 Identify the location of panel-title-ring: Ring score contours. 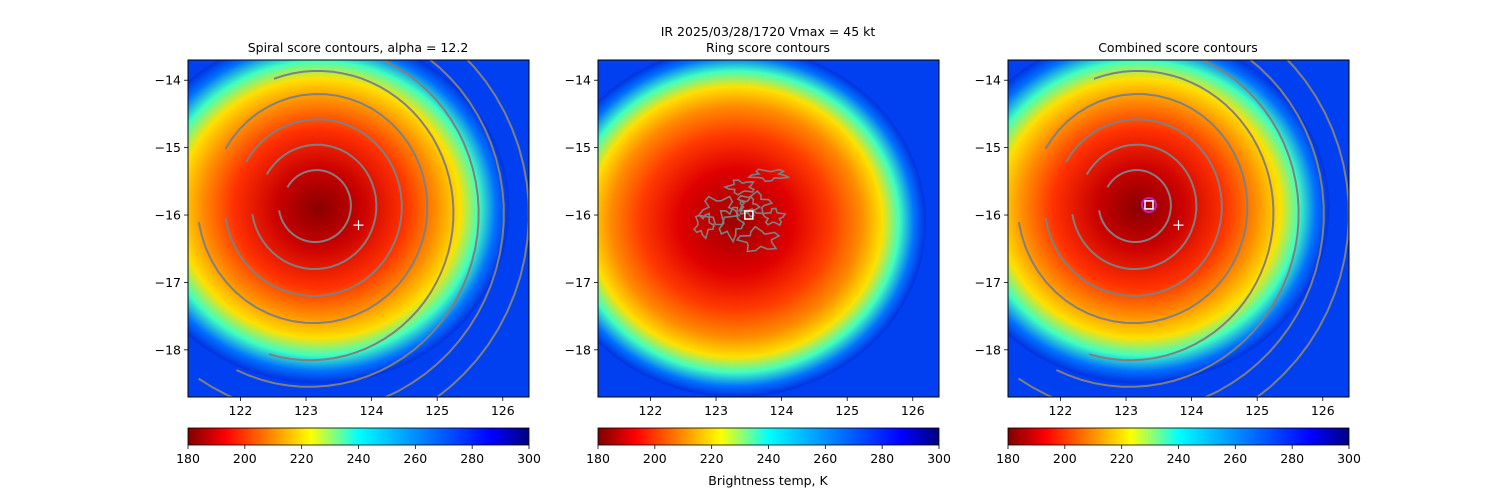
(768, 47).